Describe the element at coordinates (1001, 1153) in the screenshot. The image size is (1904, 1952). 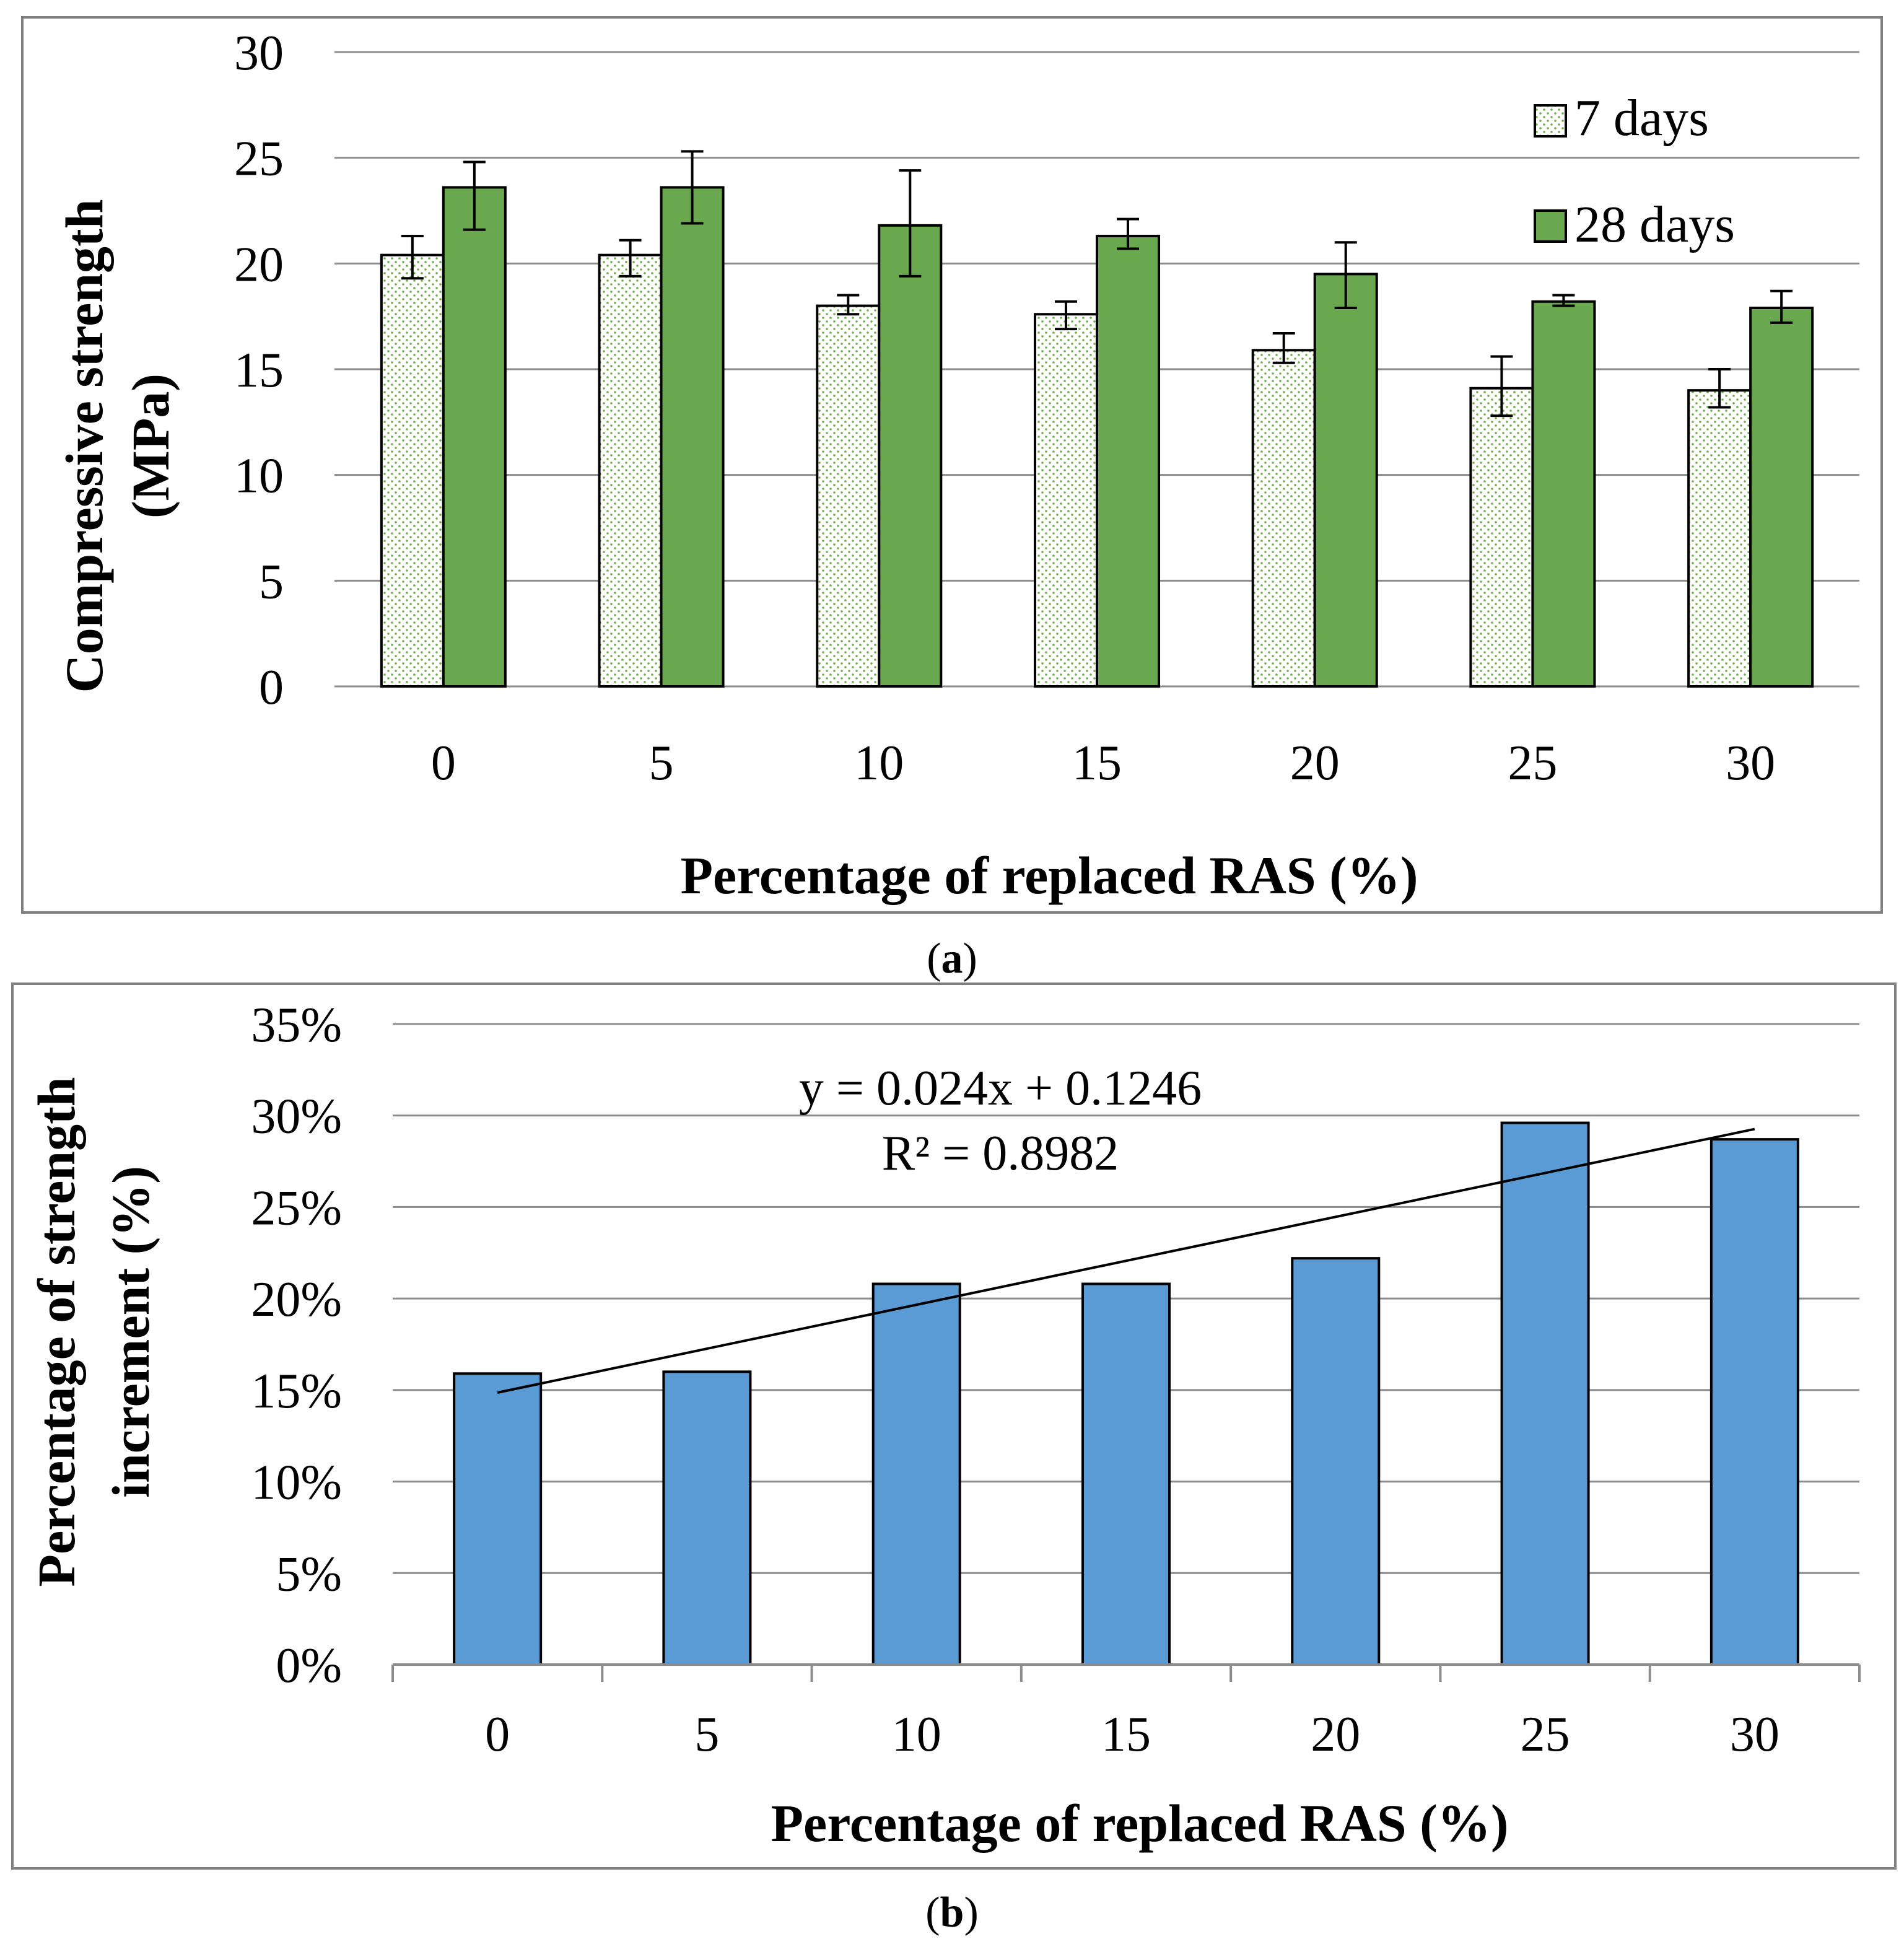
I see `chart-b-trend-r2: R² = 0.8982` at that location.